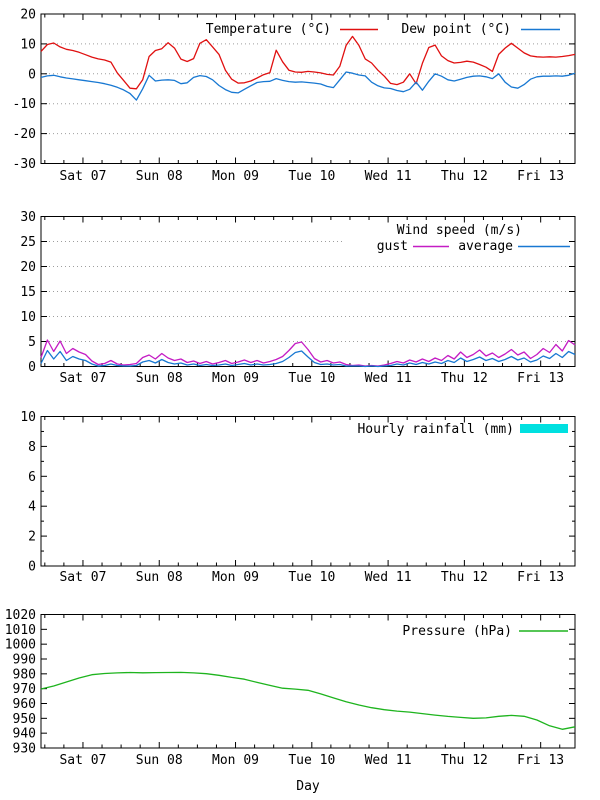  What do you see at coordinates (24, 134) in the screenshot?
I see `y-tick-label: -20` at bounding box center [24, 134].